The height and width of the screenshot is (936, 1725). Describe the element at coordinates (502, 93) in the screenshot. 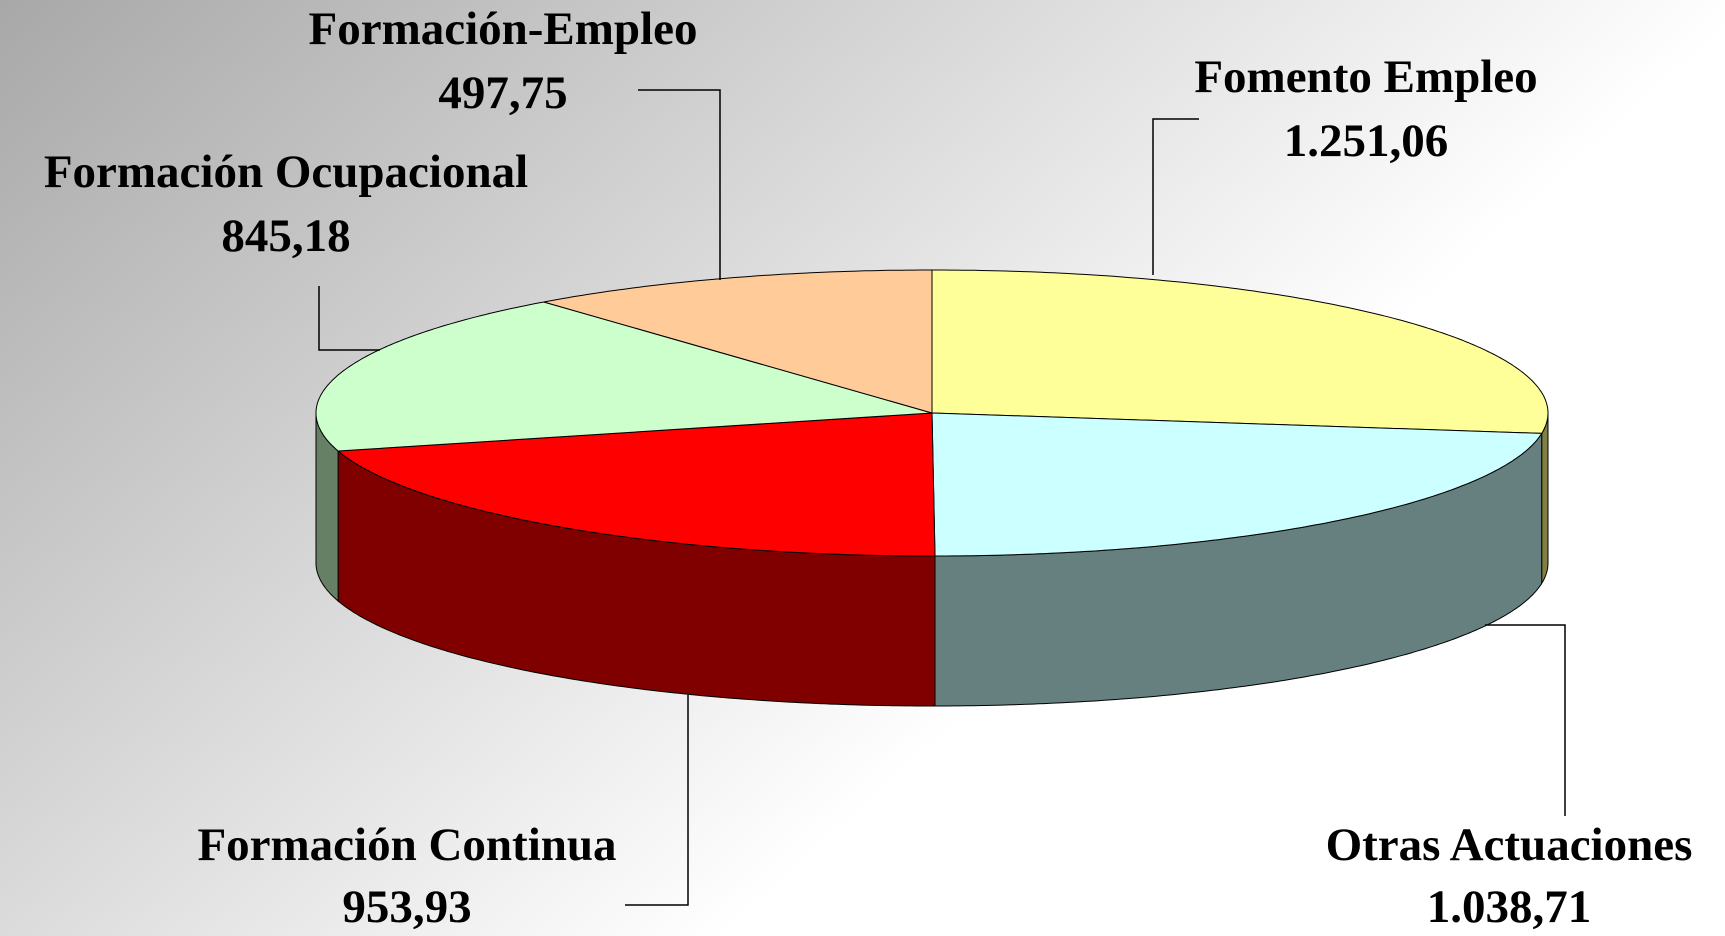

I see `value-label: 497,75` at that location.